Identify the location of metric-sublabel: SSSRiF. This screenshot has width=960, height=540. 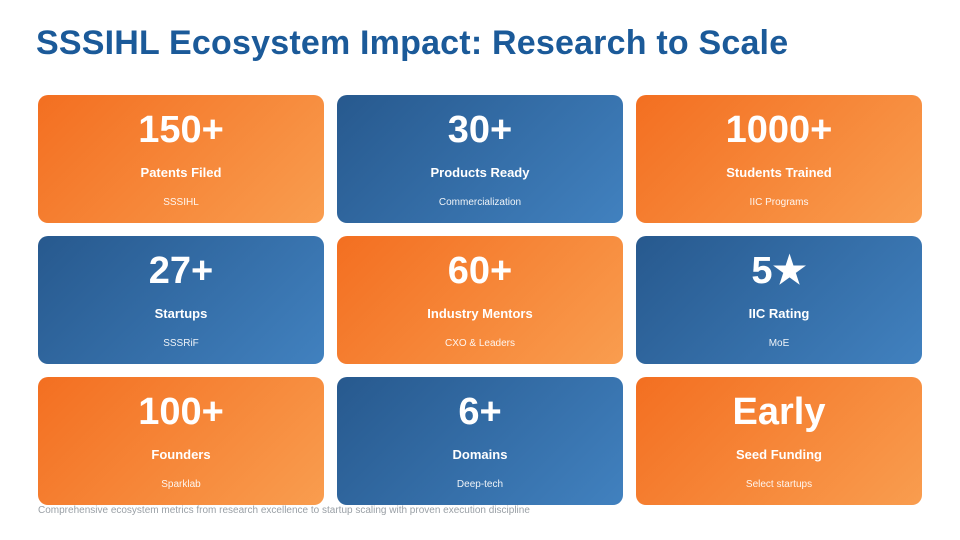
(181, 343).